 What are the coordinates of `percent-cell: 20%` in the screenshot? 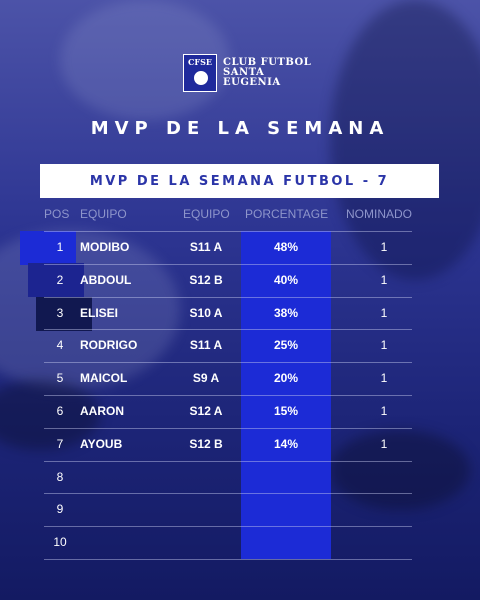 It's located at (286, 378).